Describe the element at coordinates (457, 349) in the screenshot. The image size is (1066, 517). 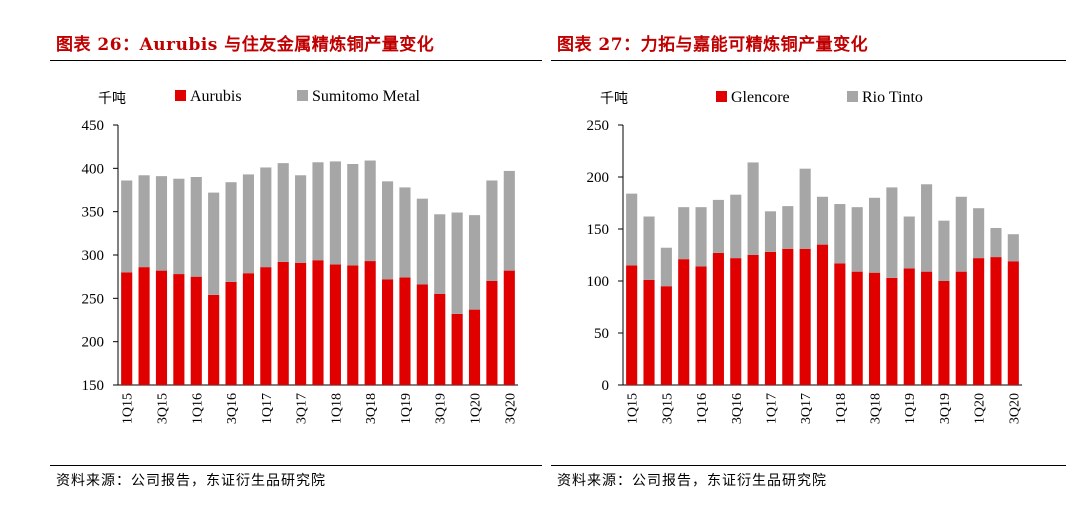
I see `bar-aurubis-4Q19` at that location.